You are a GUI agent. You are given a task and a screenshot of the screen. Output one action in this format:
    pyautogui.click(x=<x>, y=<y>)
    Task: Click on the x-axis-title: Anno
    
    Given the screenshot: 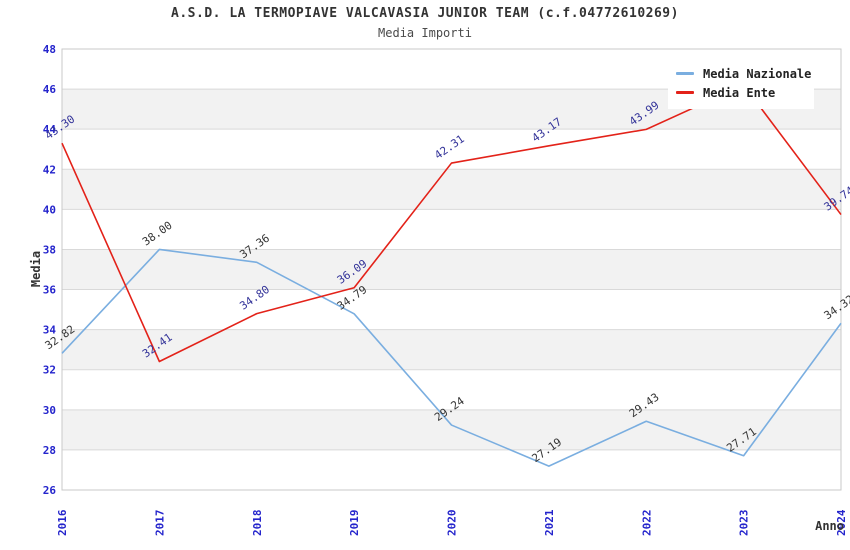 What is the action you would take?
    pyautogui.click(x=829, y=526)
    